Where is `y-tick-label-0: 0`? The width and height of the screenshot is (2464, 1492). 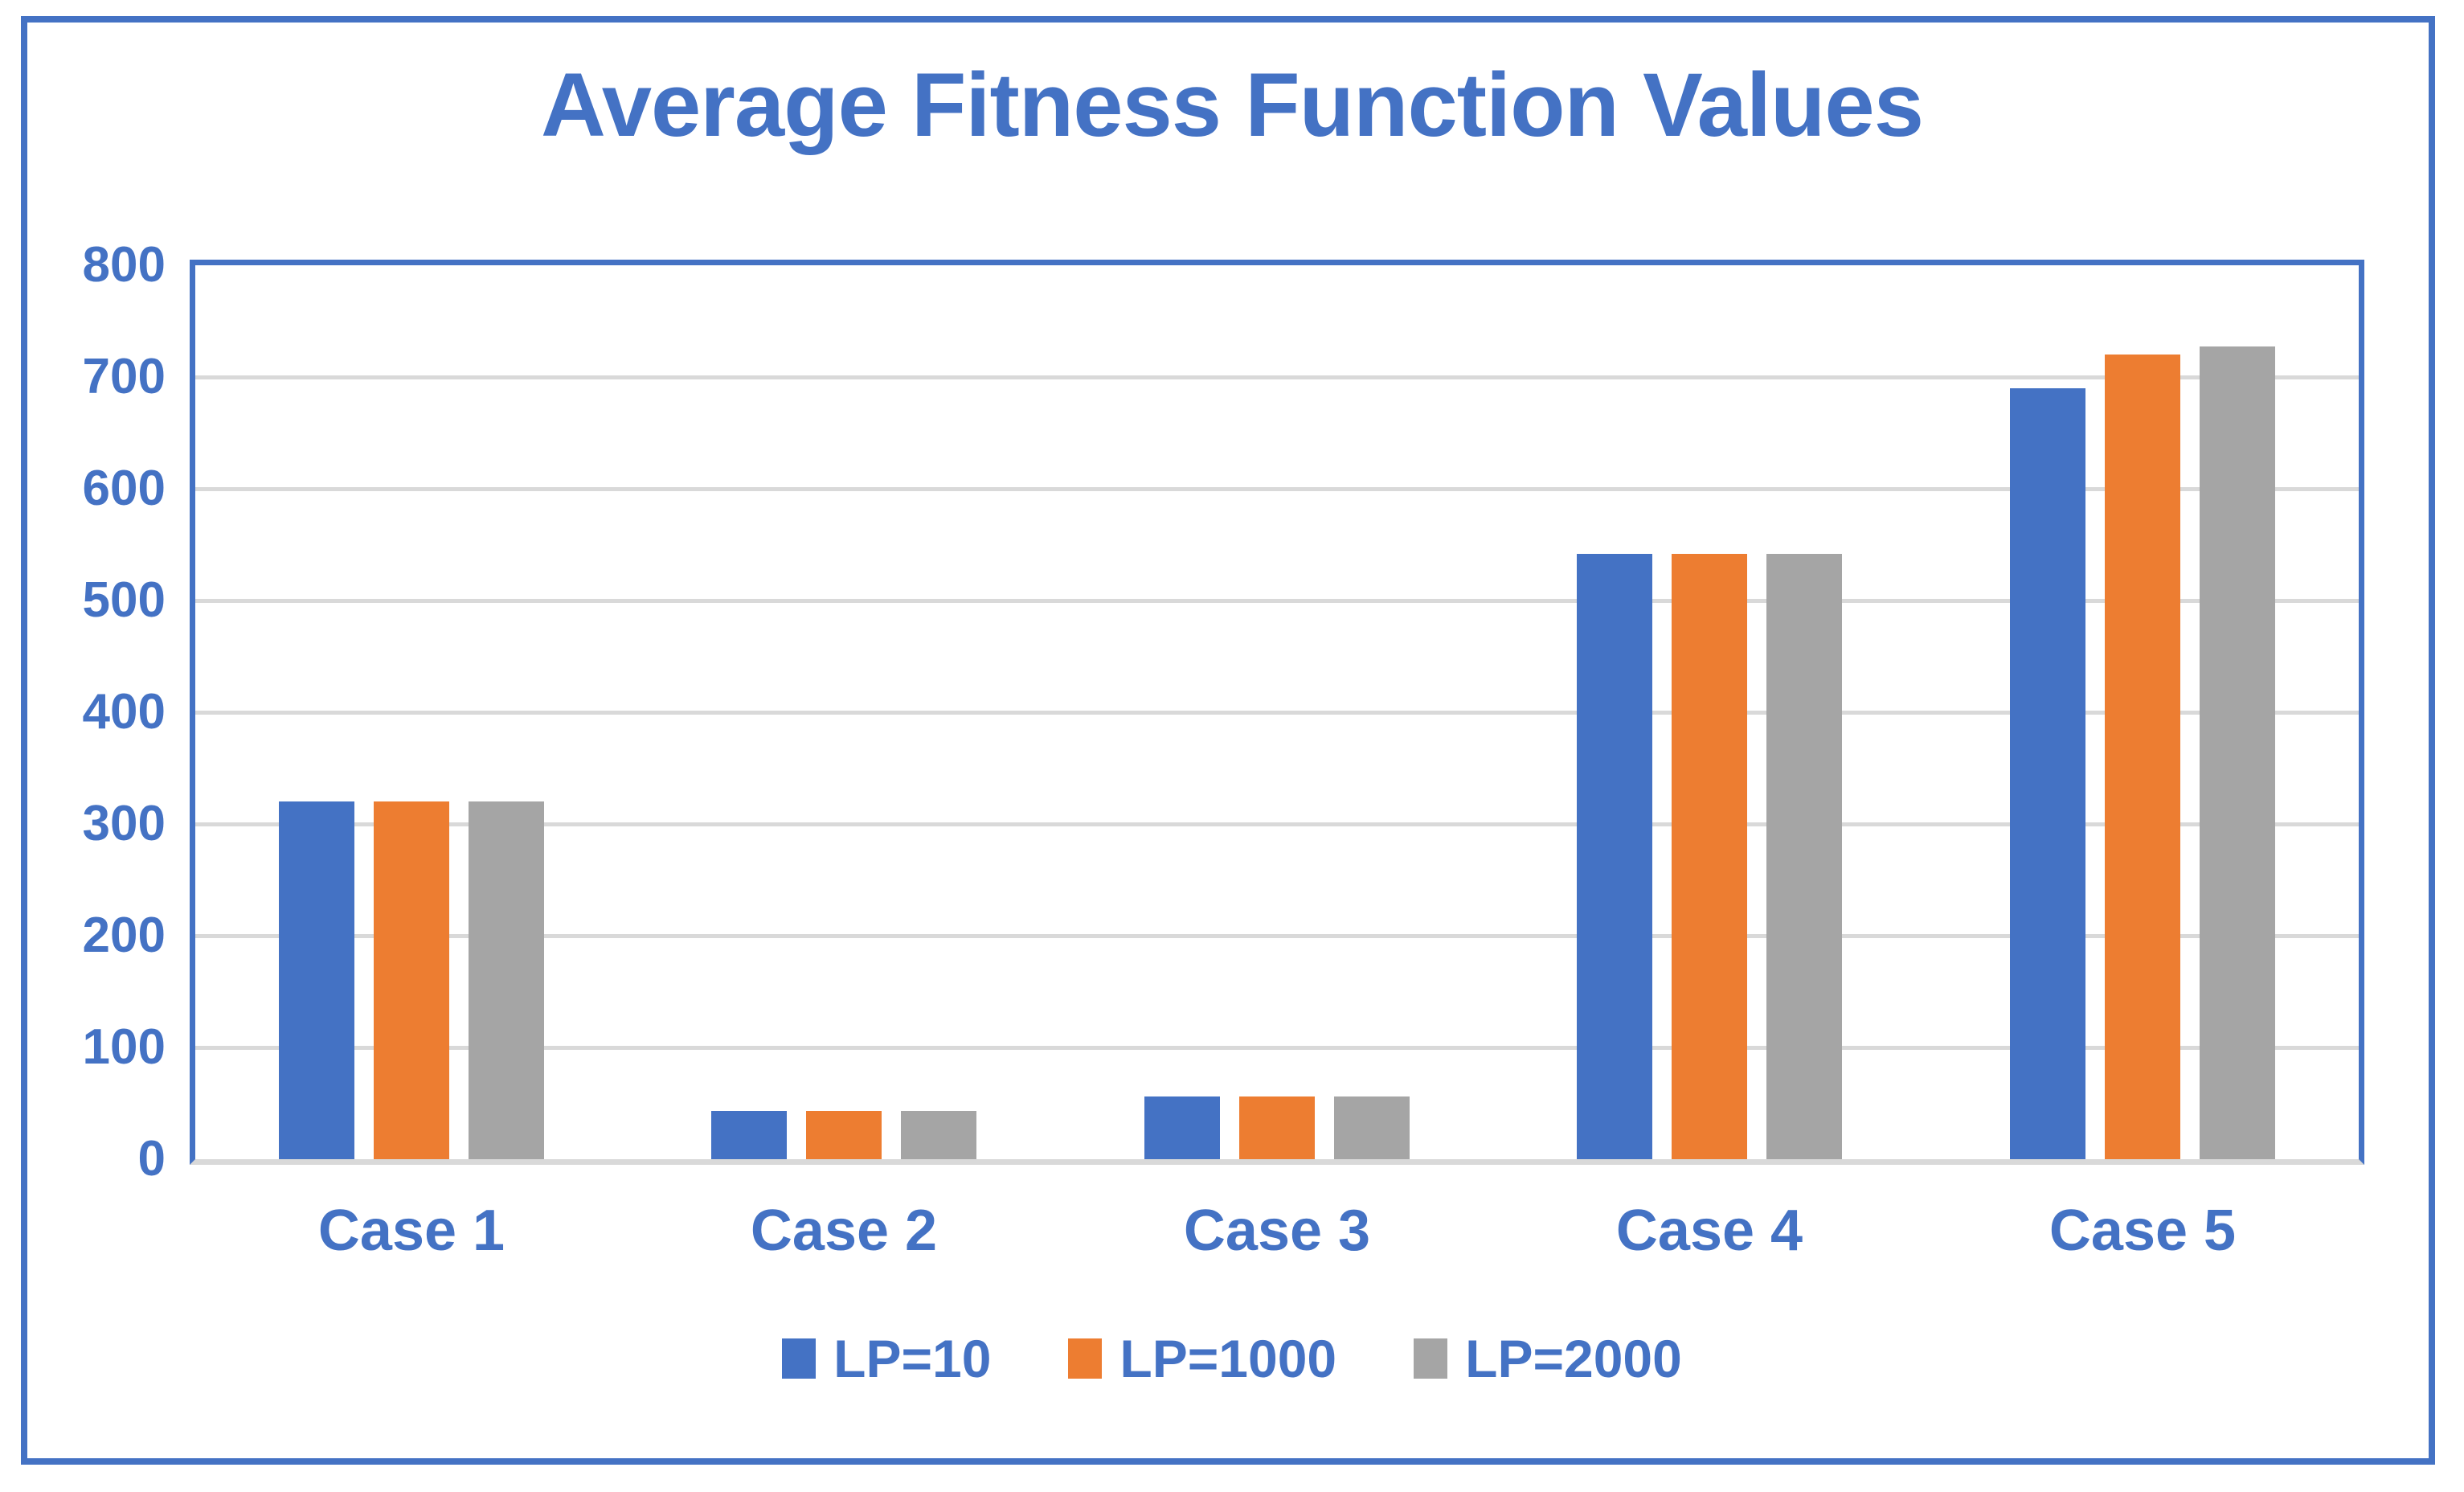
y-tick-label-0: 0 is located at coordinates (151, 1159).